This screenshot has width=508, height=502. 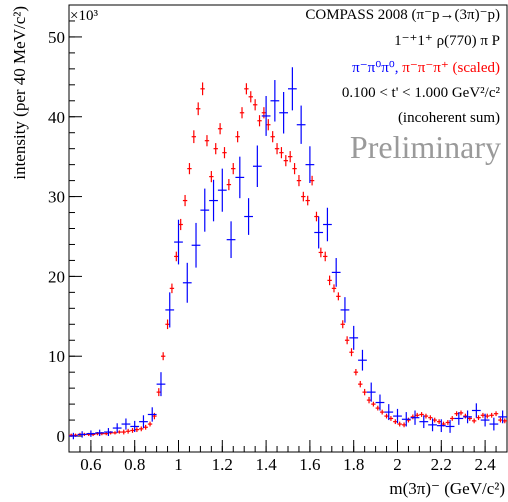 What do you see at coordinates (222, 464) in the screenshot?
I see `x-tick-label: 1.2` at bounding box center [222, 464].